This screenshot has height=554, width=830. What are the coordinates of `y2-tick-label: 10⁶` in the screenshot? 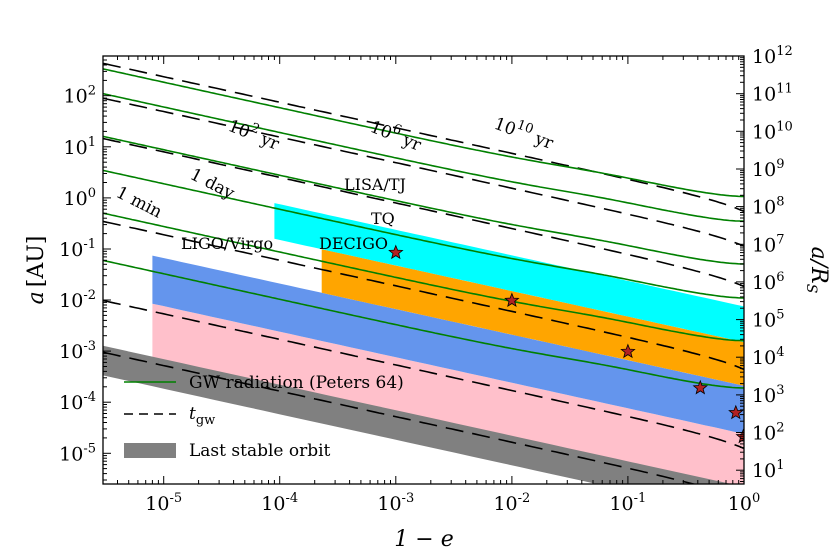 It's located at (768, 282).